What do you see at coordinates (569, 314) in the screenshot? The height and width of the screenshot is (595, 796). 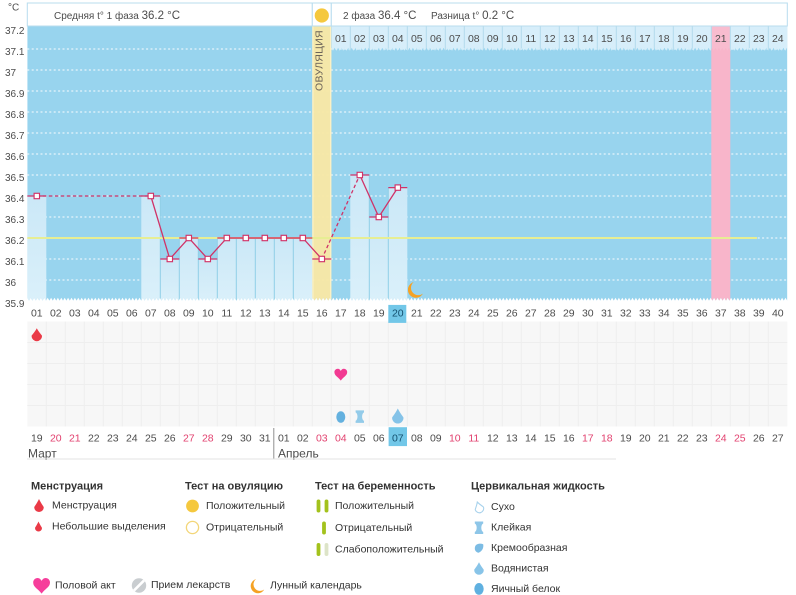 I see `svg-text: 29` at bounding box center [569, 314].